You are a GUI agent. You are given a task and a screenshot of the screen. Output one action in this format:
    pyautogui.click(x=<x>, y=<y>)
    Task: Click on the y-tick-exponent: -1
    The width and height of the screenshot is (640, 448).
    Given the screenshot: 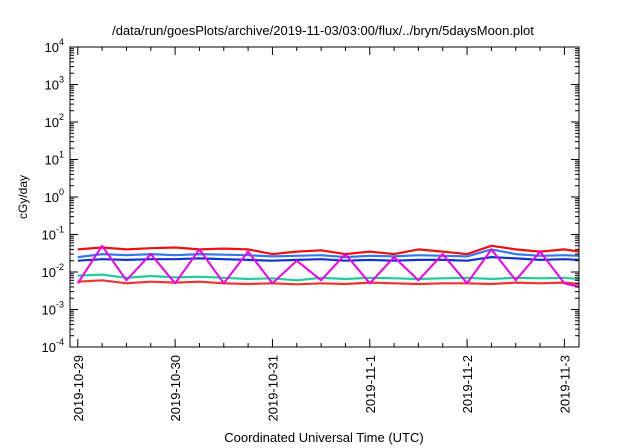 What is the action you would take?
    pyautogui.click(x=60, y=230)
    